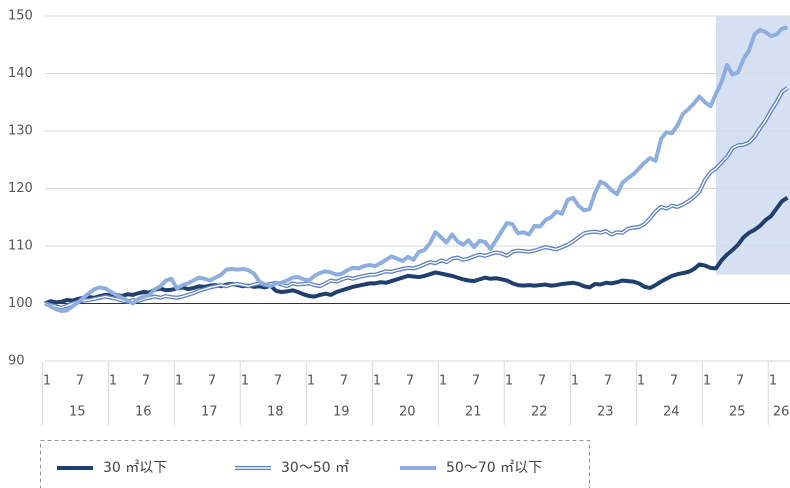 This screenshot has width=790, height=488. What do you see at coordinates (77, 412) in the screenshot?
I see `year-label: 15` at bounding box center [77, 412].